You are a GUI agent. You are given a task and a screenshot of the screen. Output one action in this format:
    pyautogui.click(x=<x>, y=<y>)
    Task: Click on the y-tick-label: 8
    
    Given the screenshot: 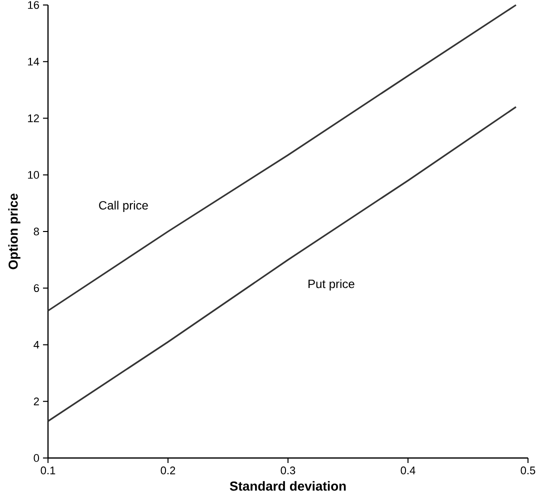 What is the action you would take?
    pyautogui.click(x=36, y=232)
    